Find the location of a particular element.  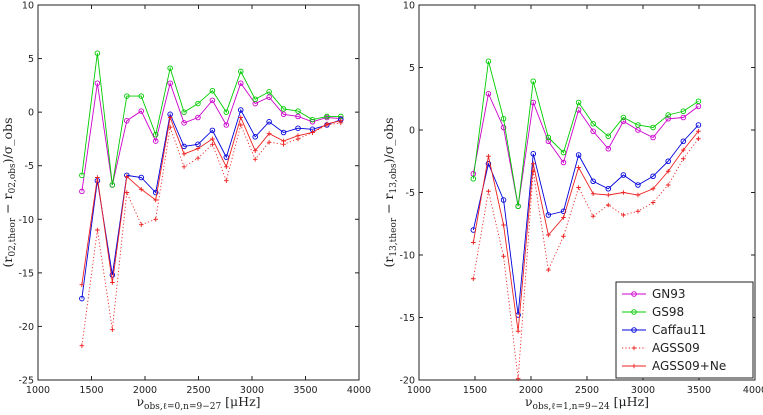

series-line-agss09-ne is located at coordinates (211, 200).